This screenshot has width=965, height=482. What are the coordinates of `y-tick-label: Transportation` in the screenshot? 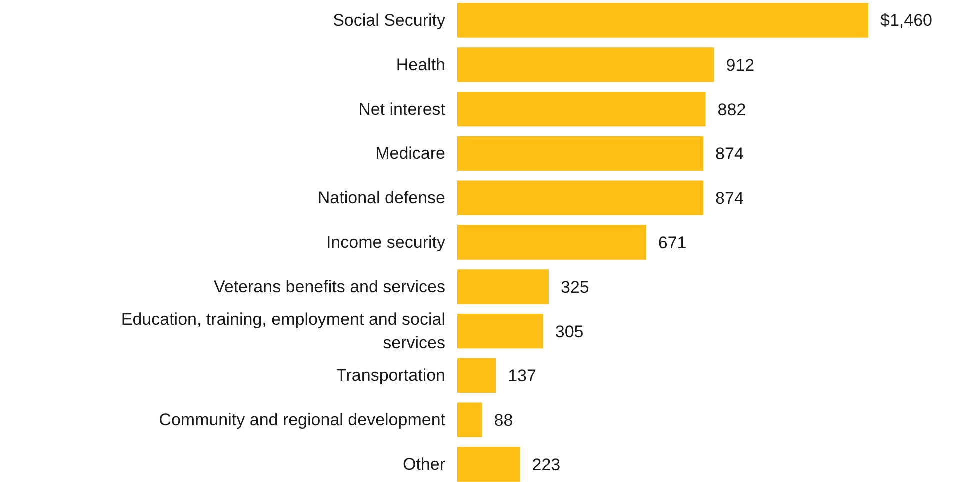 It's located at (391, 376).